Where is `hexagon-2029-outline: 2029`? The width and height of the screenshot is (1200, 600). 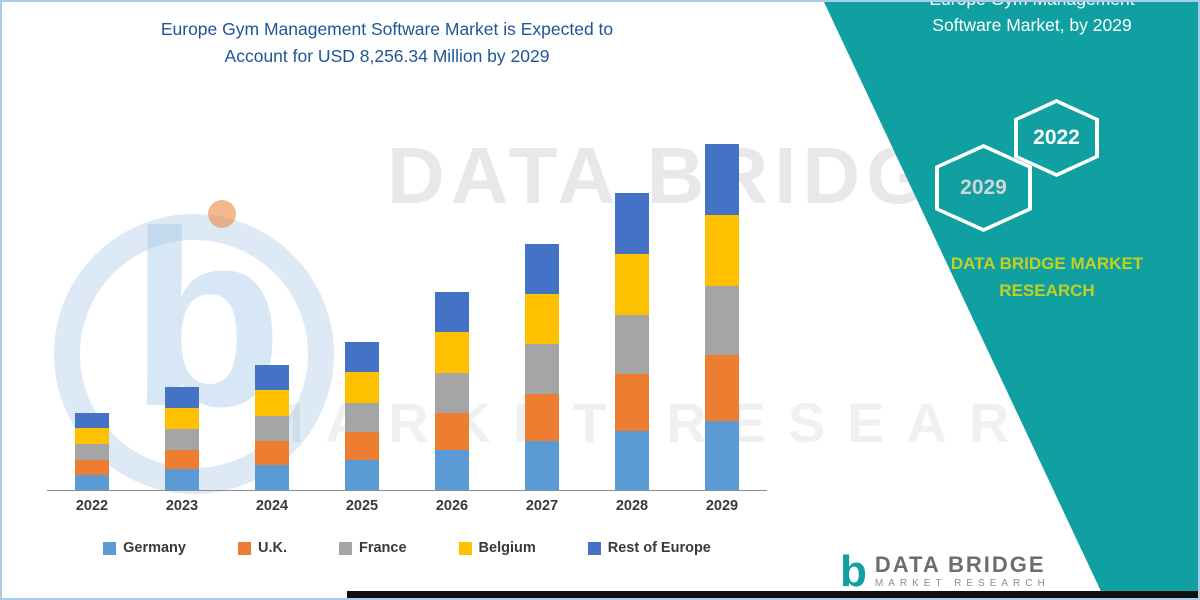
hexagon-2029-outline: 2029 is located at coordinates (983, 188).